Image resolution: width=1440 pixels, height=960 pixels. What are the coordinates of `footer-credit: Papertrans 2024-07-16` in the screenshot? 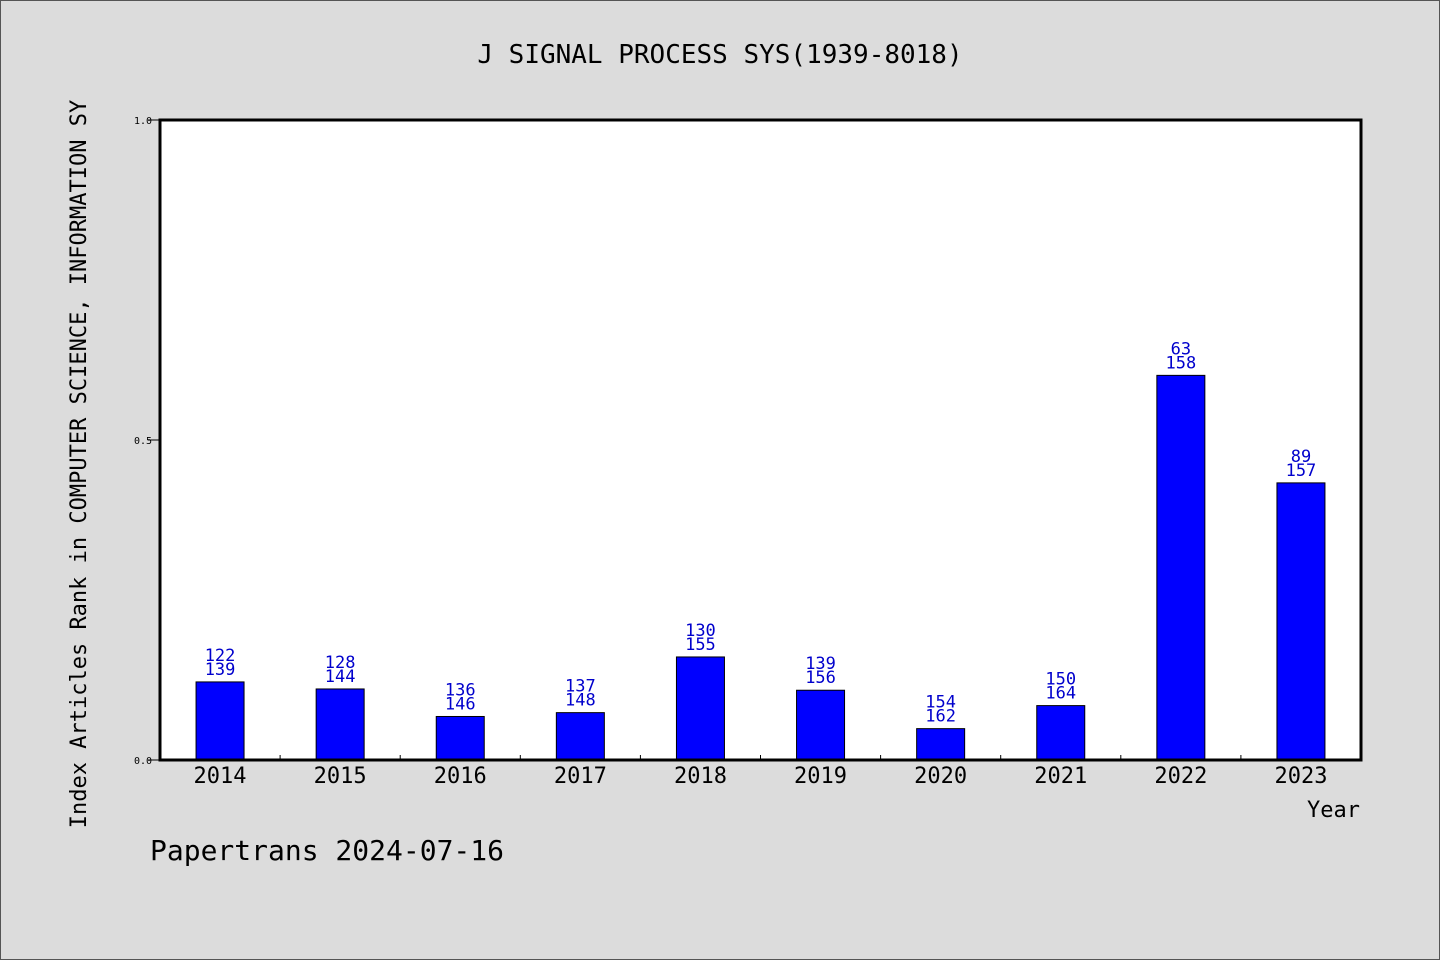 It's located at (327, 850).